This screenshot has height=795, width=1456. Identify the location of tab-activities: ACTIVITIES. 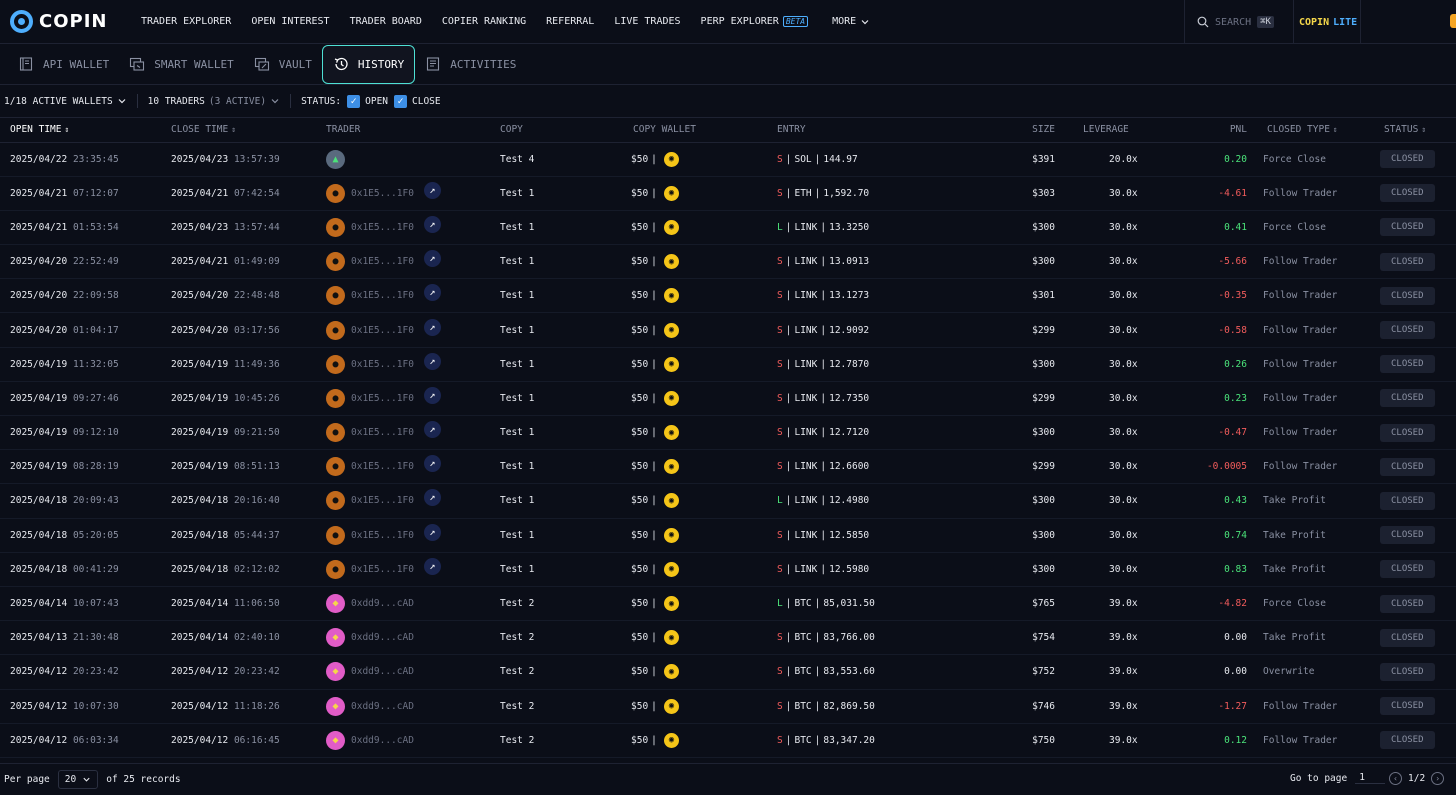
(470, 64).